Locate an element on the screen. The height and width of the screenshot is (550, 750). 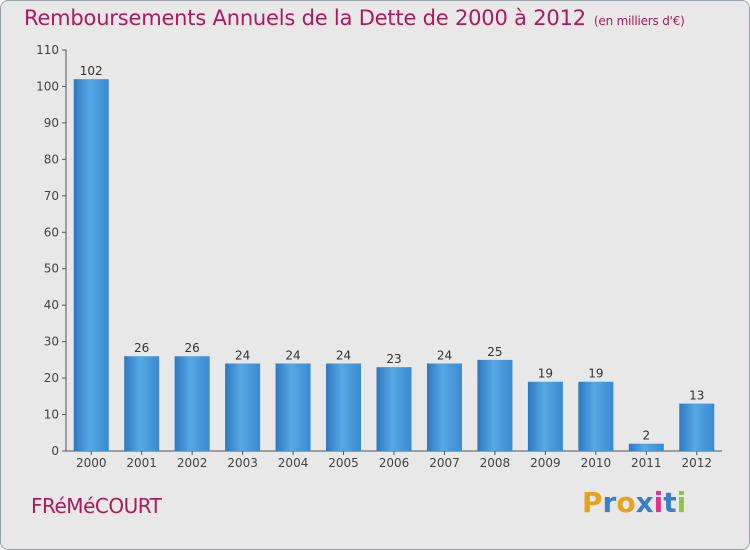
bar-2012 is located at coordinates (697, 427).